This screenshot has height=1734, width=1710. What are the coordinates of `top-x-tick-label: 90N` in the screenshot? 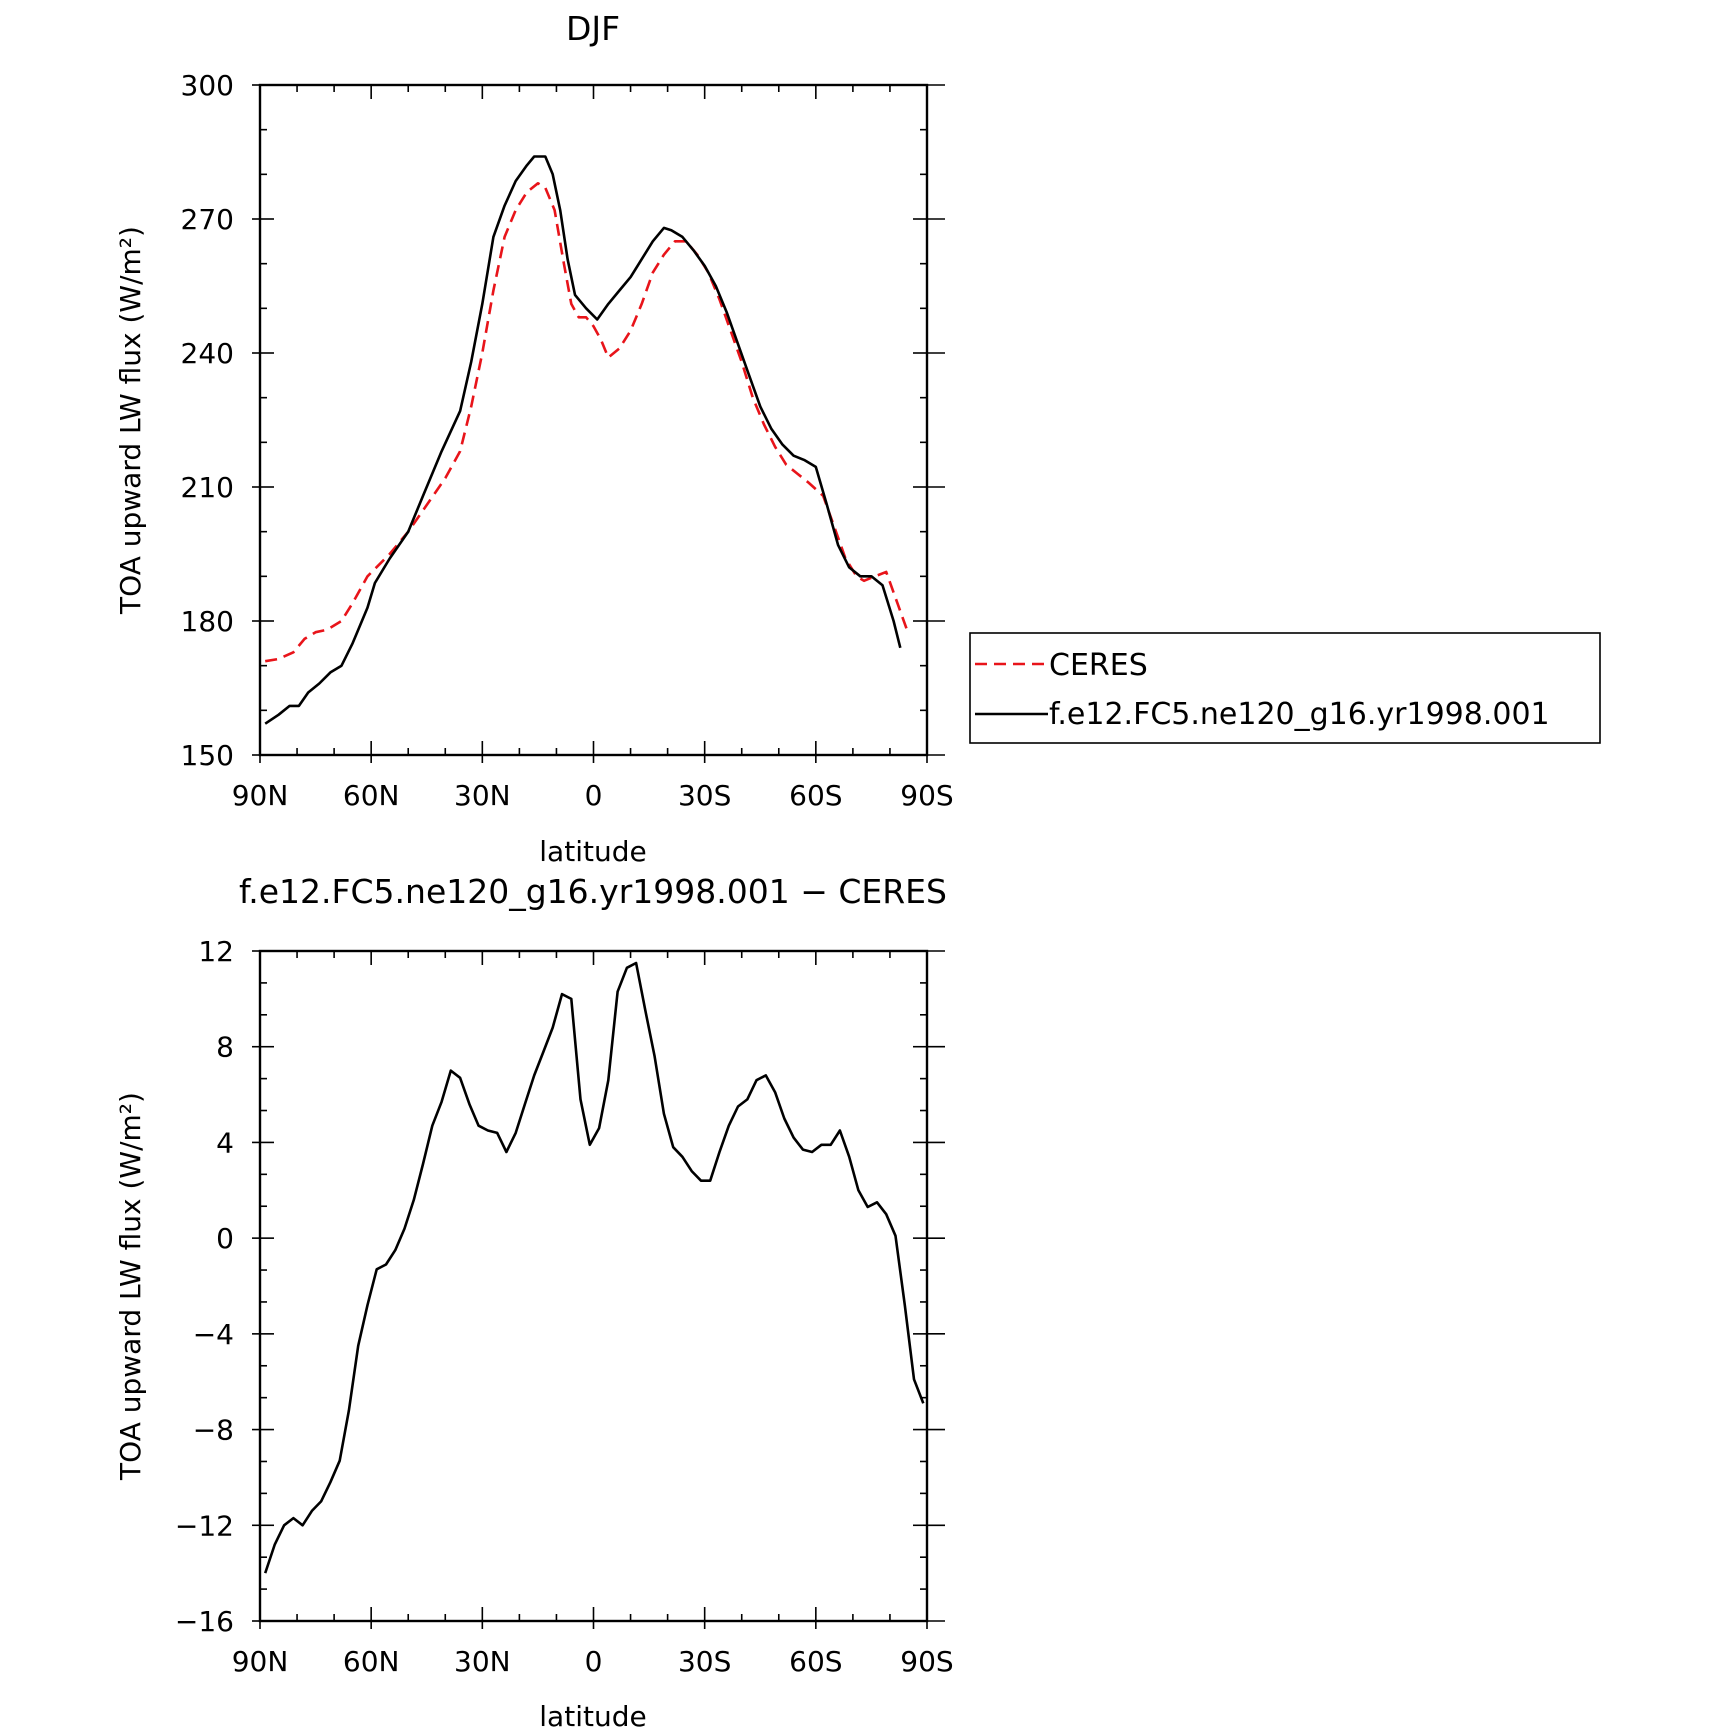 It's located at (260, 795).